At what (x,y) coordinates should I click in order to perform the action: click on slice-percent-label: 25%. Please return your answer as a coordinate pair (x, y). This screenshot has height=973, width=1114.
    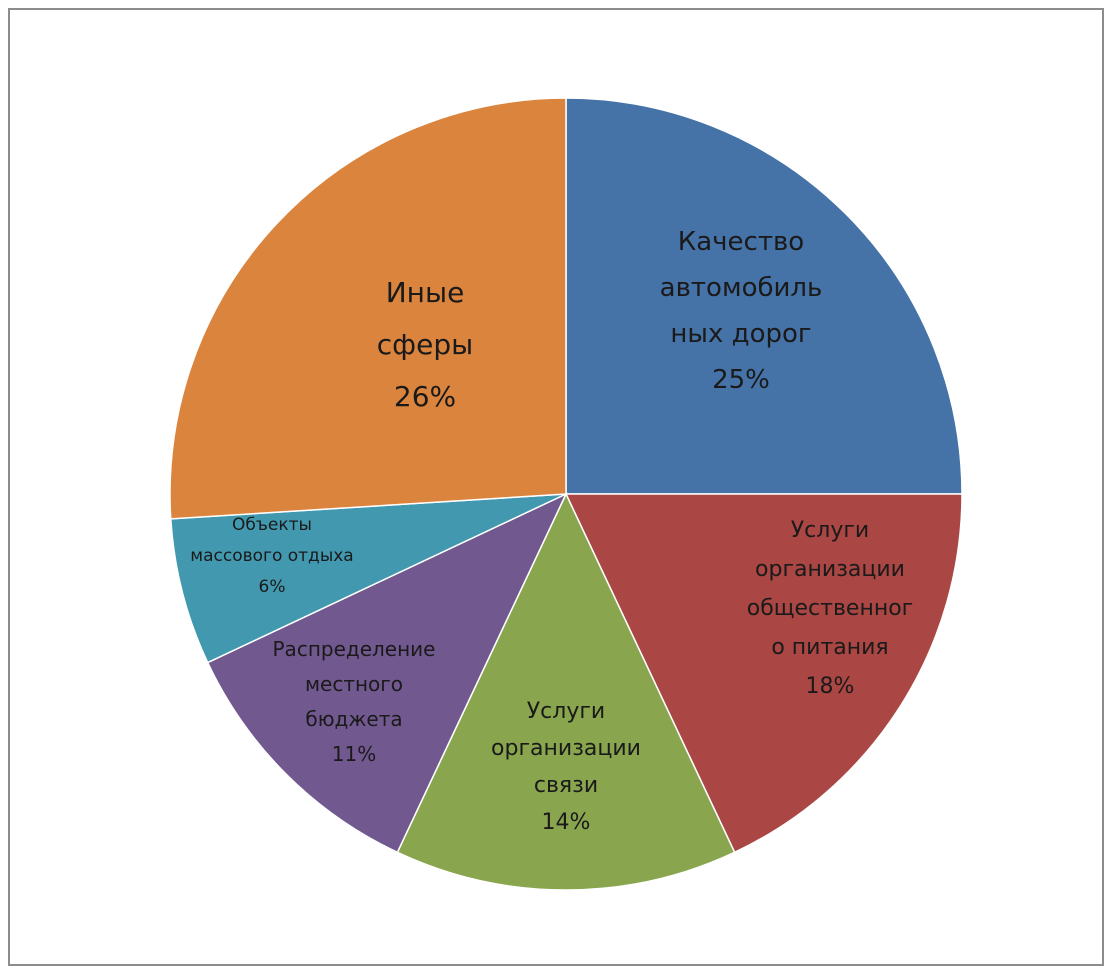
    Looking at the image, I should click on (741, 380).